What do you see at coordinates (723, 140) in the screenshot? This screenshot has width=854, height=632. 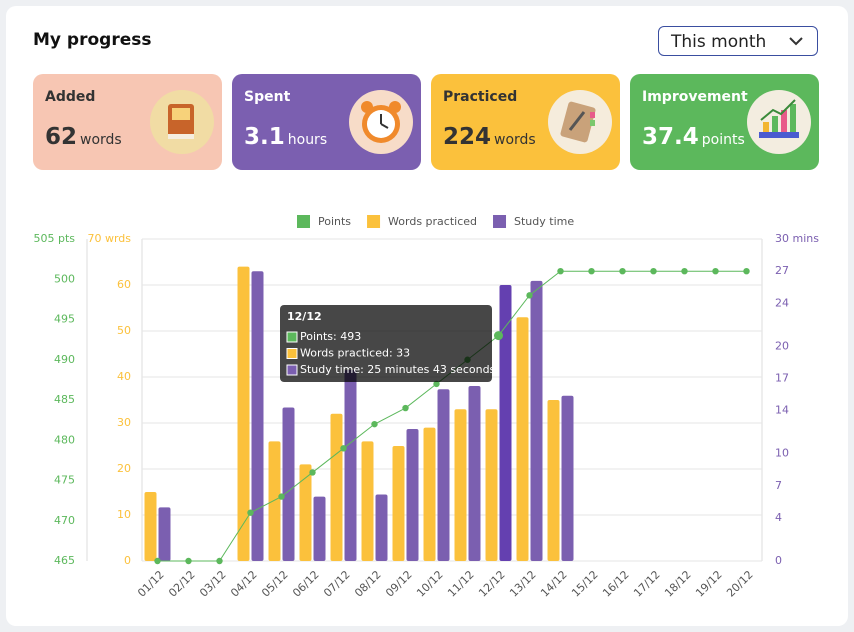 I see `stat-unit: points` at bounding box center [723, 140].